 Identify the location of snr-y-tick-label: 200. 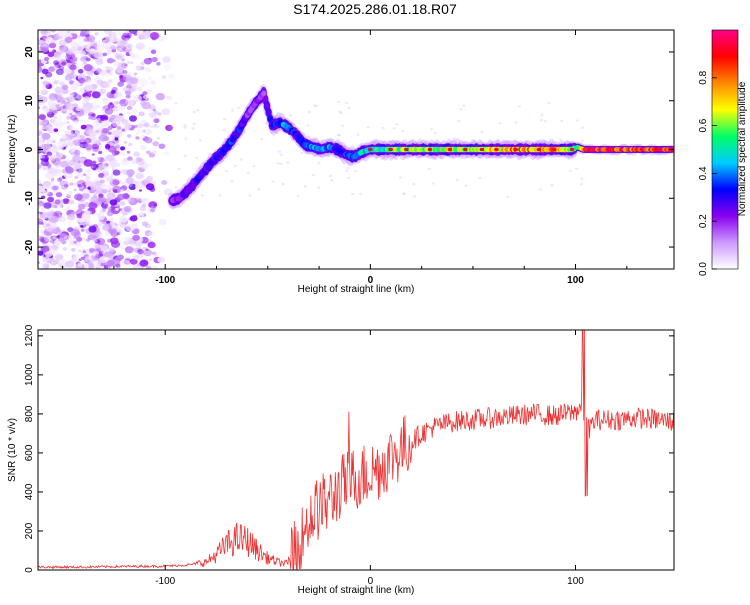
(29, 530).